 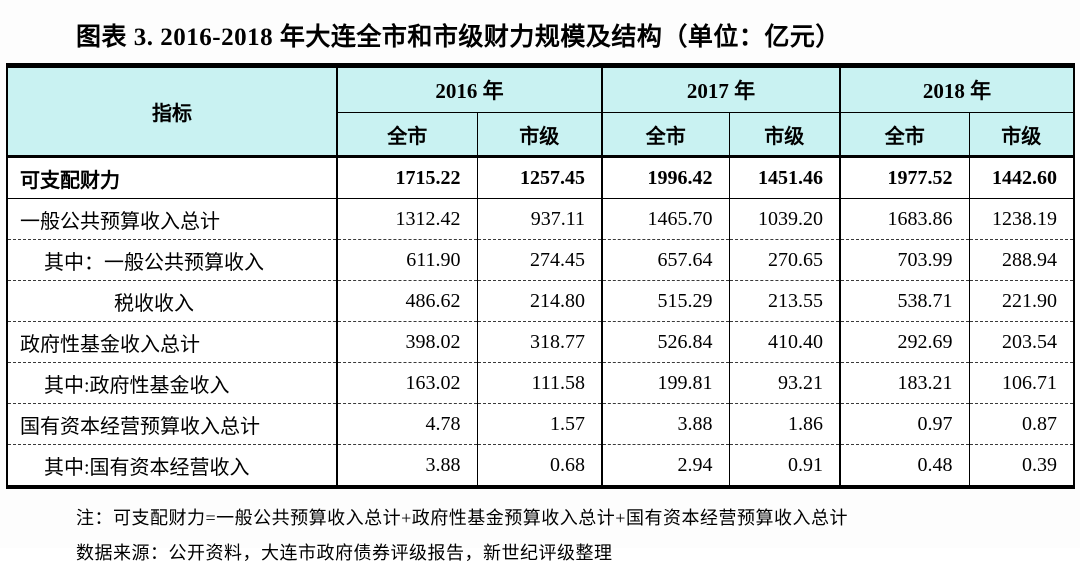 I want to click on cell-value: 1465.70, so click(x=665, y=219).